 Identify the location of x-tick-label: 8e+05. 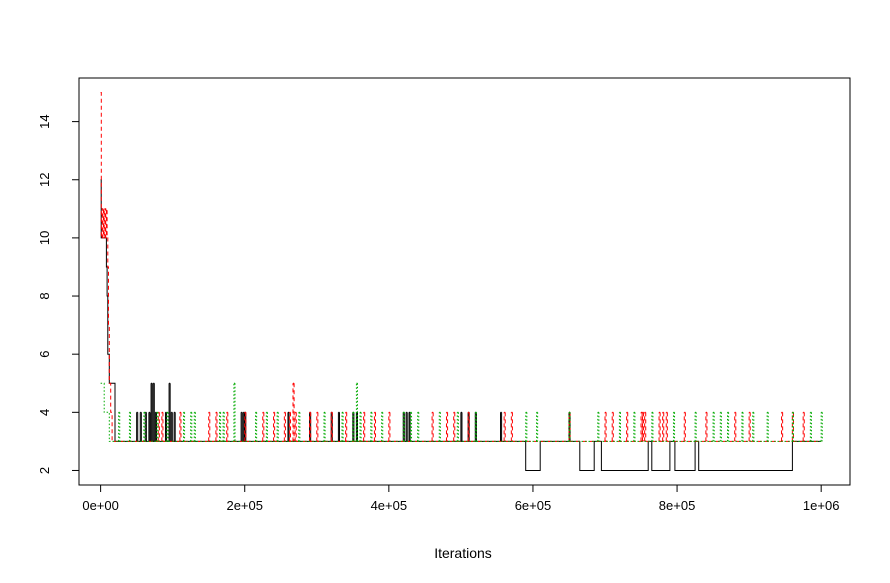
(677, 505).